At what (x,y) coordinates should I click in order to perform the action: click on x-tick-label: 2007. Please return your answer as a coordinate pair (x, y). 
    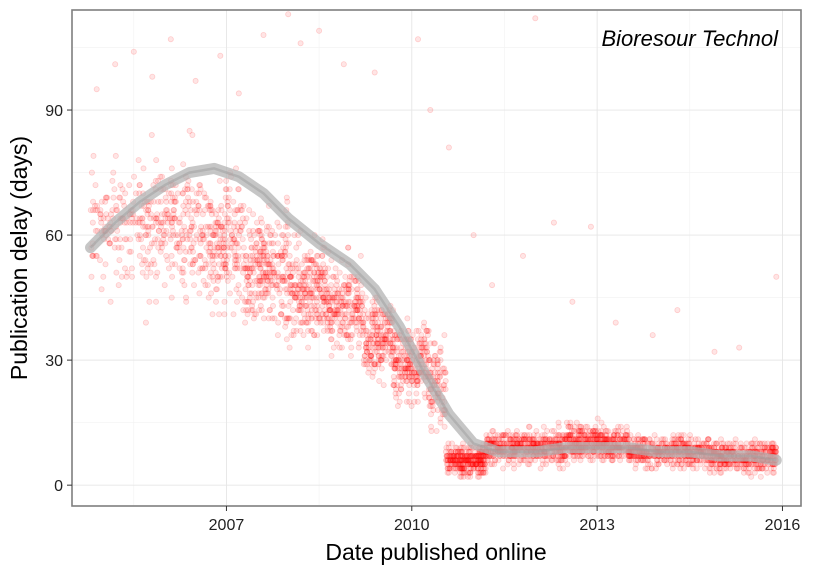
    Looking at the image, I should click on (227, 525).